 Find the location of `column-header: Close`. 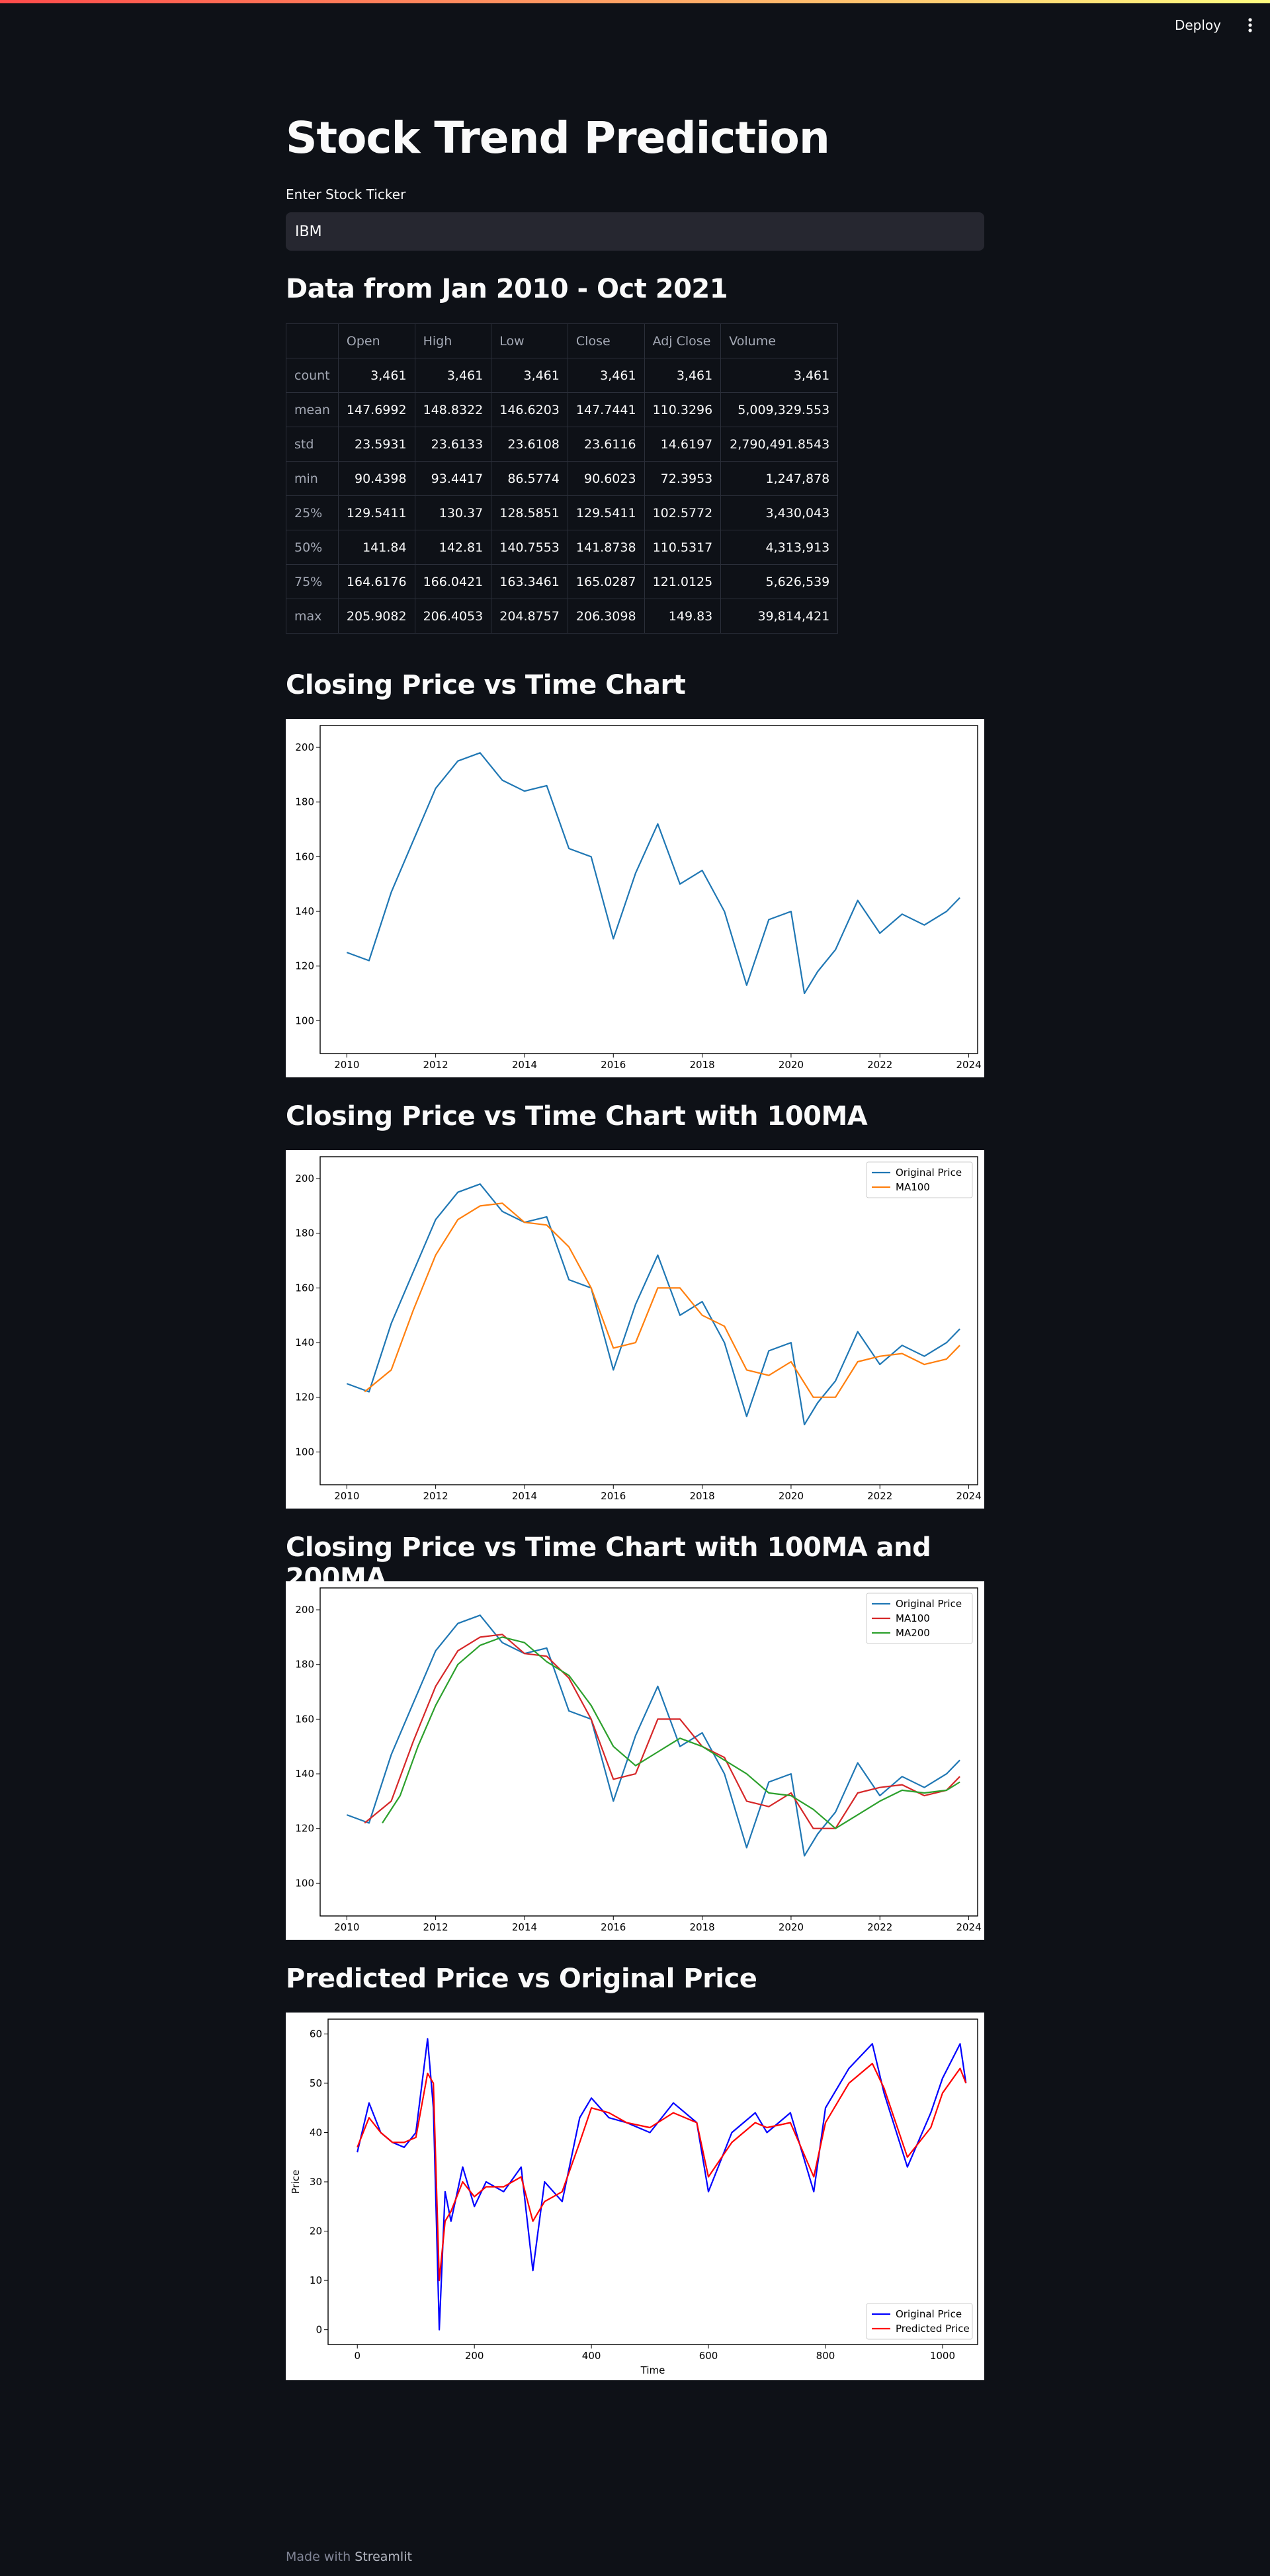

column-header: Close is located at coordinates (606, 340).